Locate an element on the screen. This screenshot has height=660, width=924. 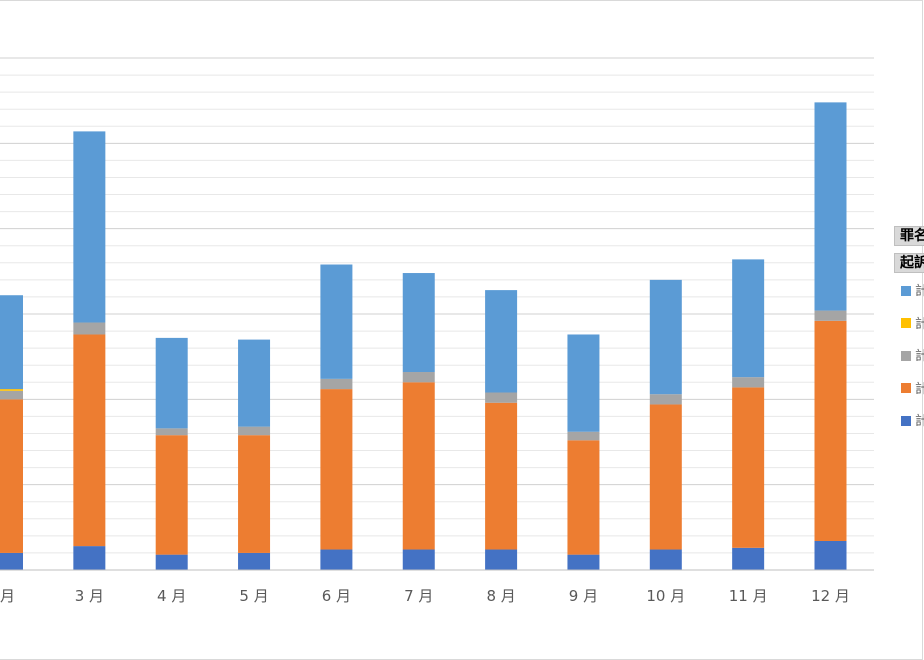
x-tick-labels: 月 3 月 4 月 5 月 6 月 7 月 8 月 9 月 10 月 11 月 12 月 is located at coordinates (425, 596).